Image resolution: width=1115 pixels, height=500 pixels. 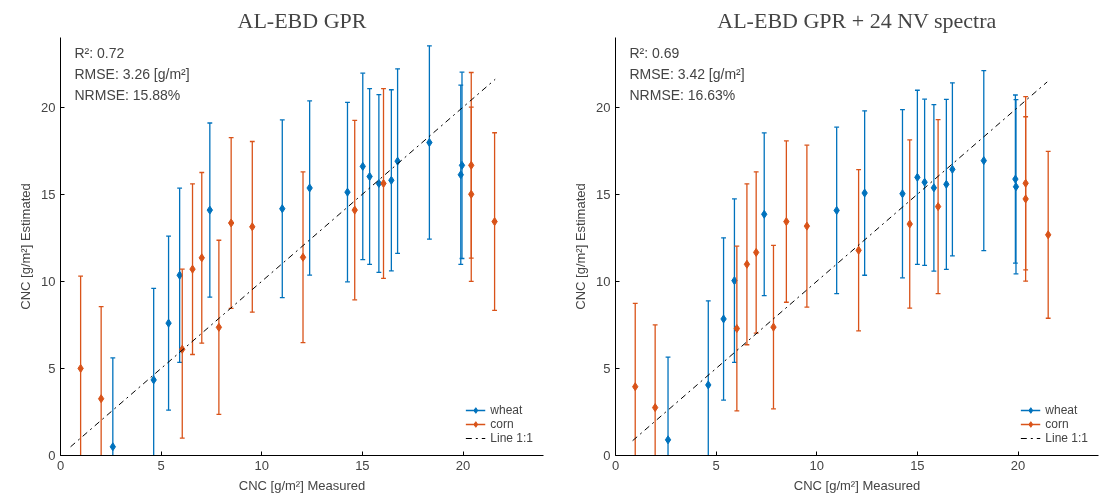 I want to click on annotation: R²: 0.69, so click(x=654, y=52).